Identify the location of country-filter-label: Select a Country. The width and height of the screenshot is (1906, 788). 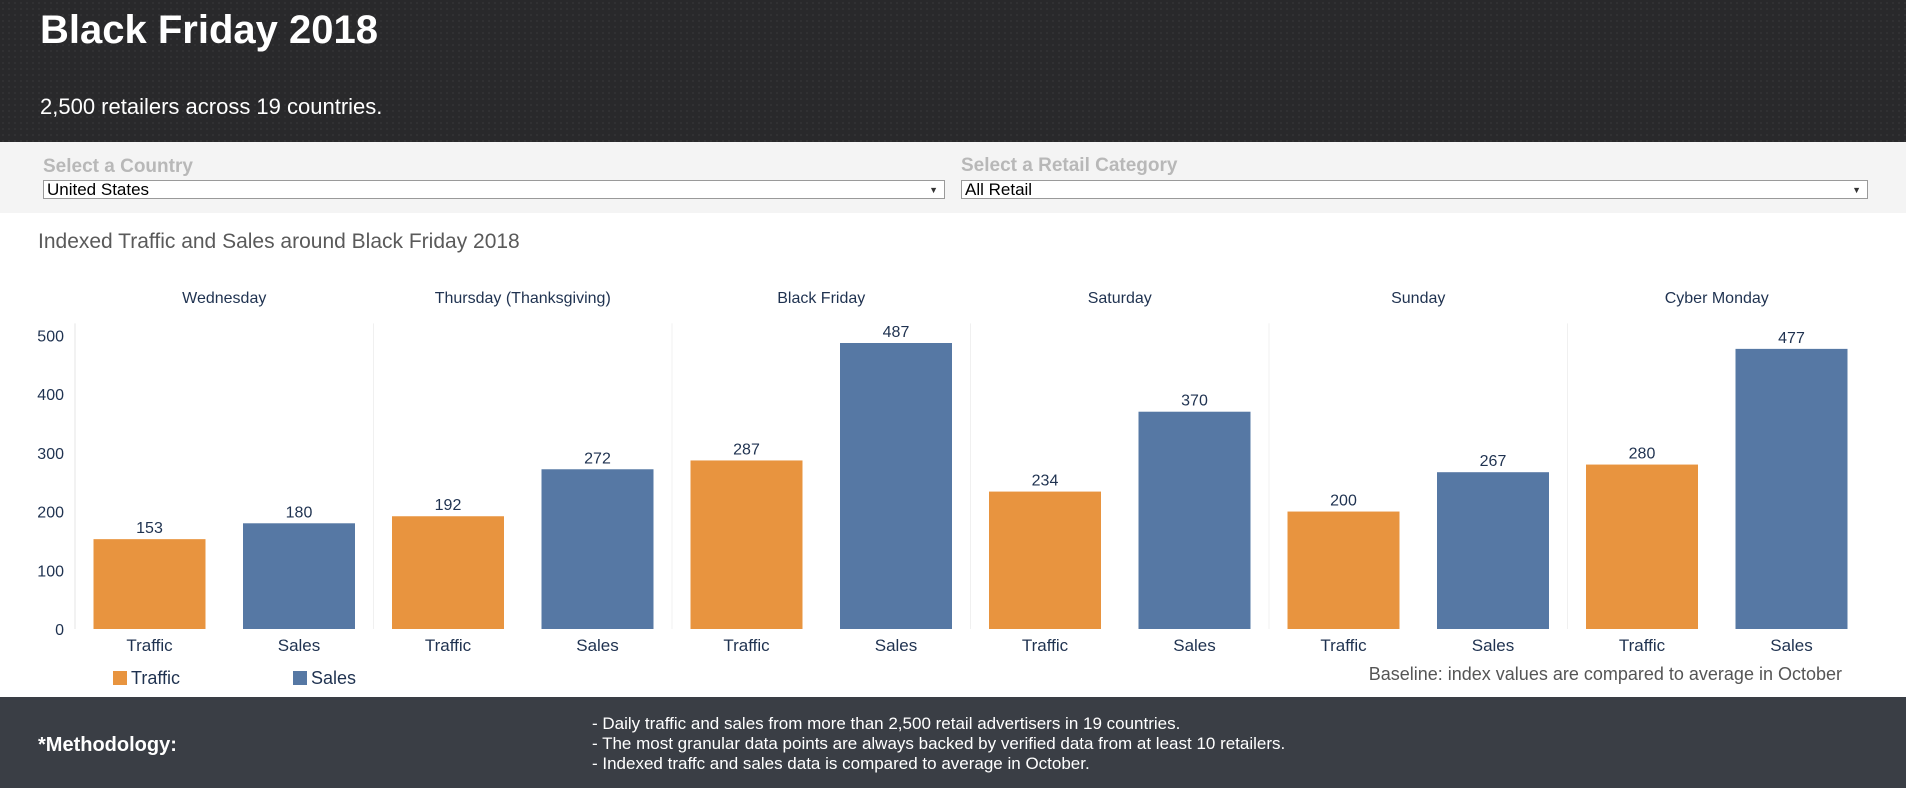
(118, 166).